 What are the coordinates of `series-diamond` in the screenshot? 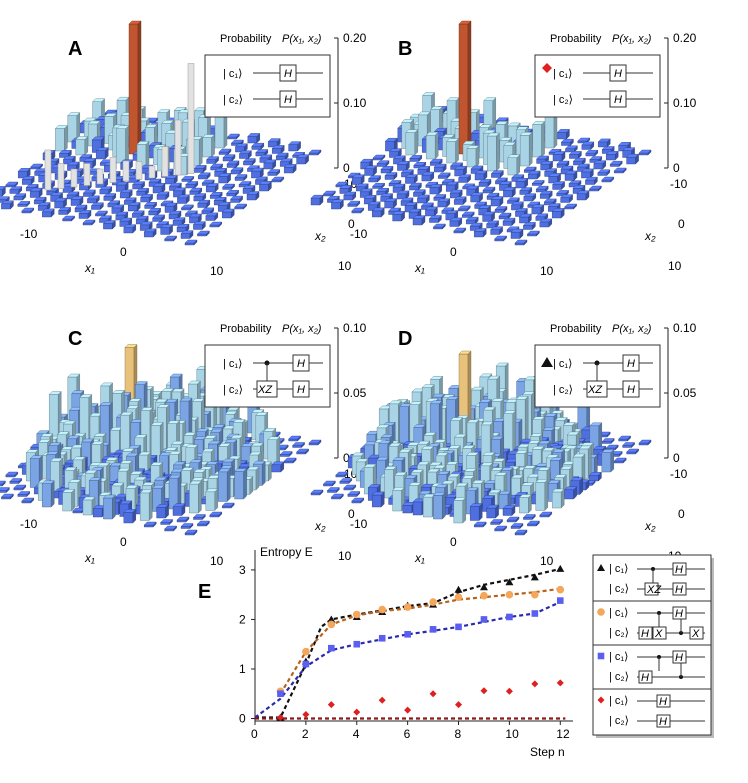 It's located at (410, 700).